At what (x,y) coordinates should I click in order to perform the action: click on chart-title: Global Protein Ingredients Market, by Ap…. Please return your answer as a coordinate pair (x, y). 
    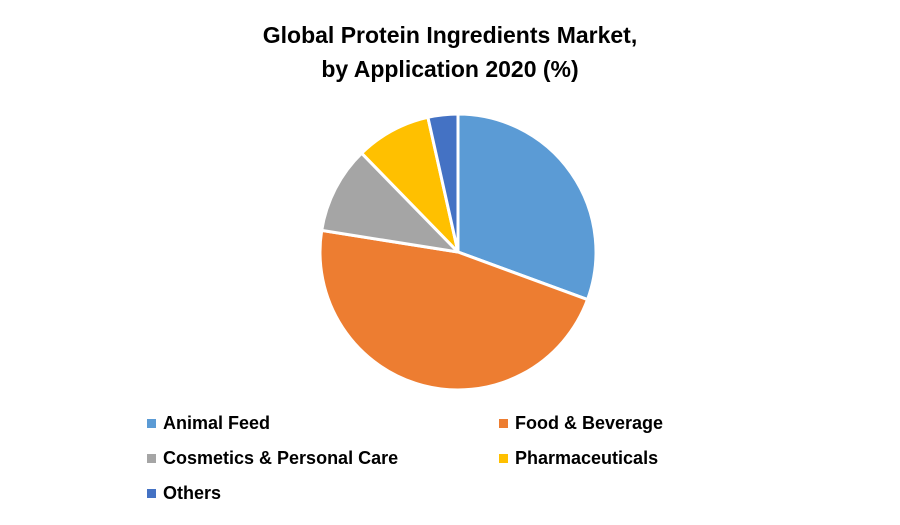
    Looking at the image, I should click on (450, 52).